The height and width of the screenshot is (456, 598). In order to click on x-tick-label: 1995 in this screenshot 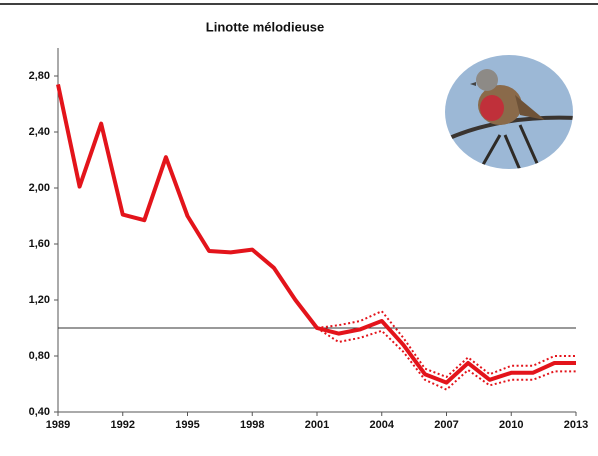, I will do `click(187, 425)`.